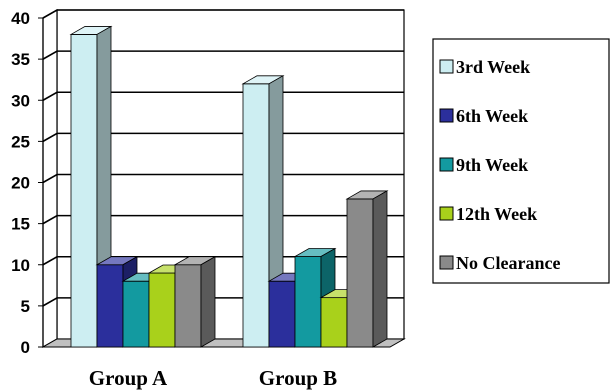  I want to click on y-tick-label: 20, so click(20, 183).